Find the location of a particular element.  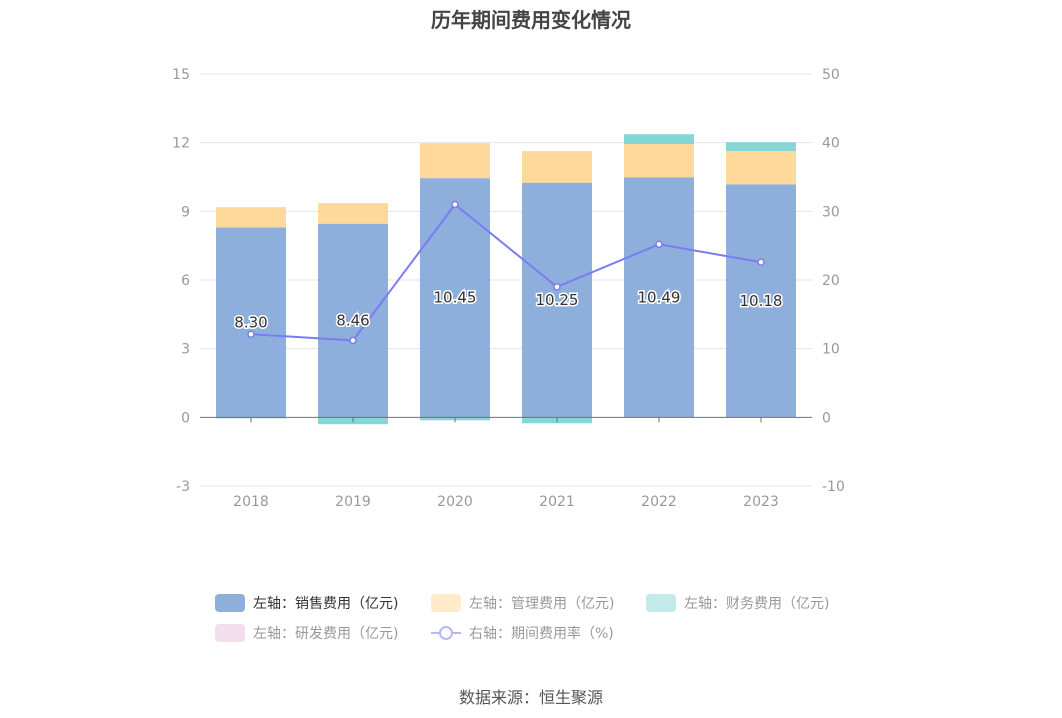

legend-item-rate: 右轴：期间费用率（%) is located at coordinates (522, 633).